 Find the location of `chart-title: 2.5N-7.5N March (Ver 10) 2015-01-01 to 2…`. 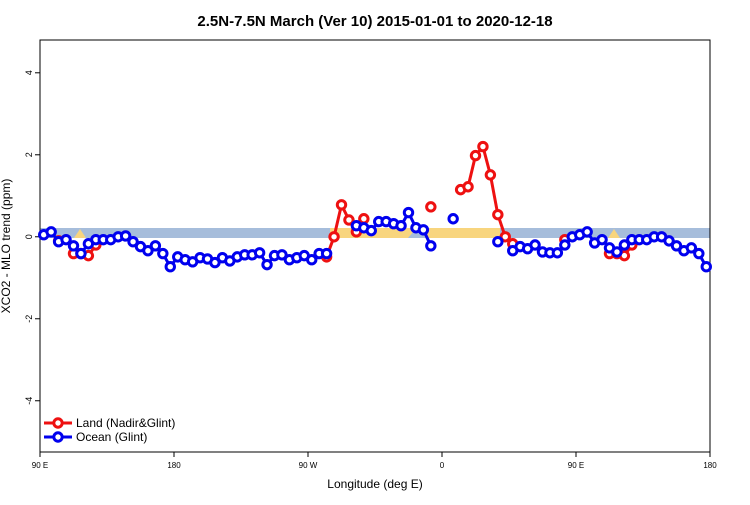

chart-title: 2.5N-7.5N March (Ver 10) 2015-01-01 to 2… is located at coordinates (374, 21).